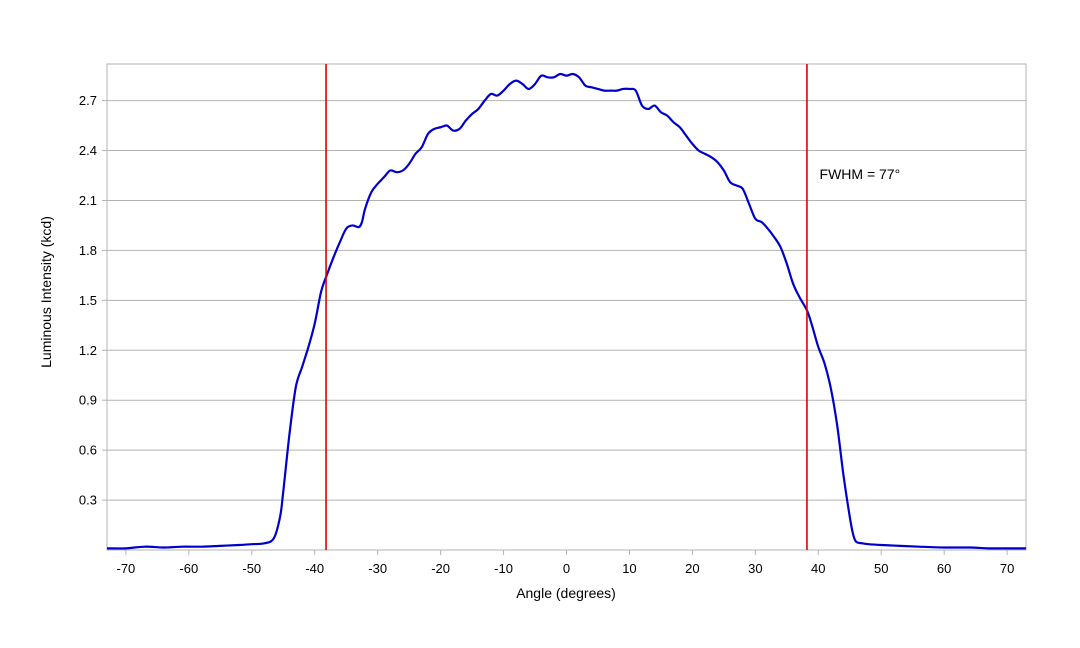 Image resolution: width=1080 pixels, height=648 pixels. What do you see at coordinates (881, 568) in the screenshot?
I see `x-tick-label: 50` at bounding box center [881, 568].